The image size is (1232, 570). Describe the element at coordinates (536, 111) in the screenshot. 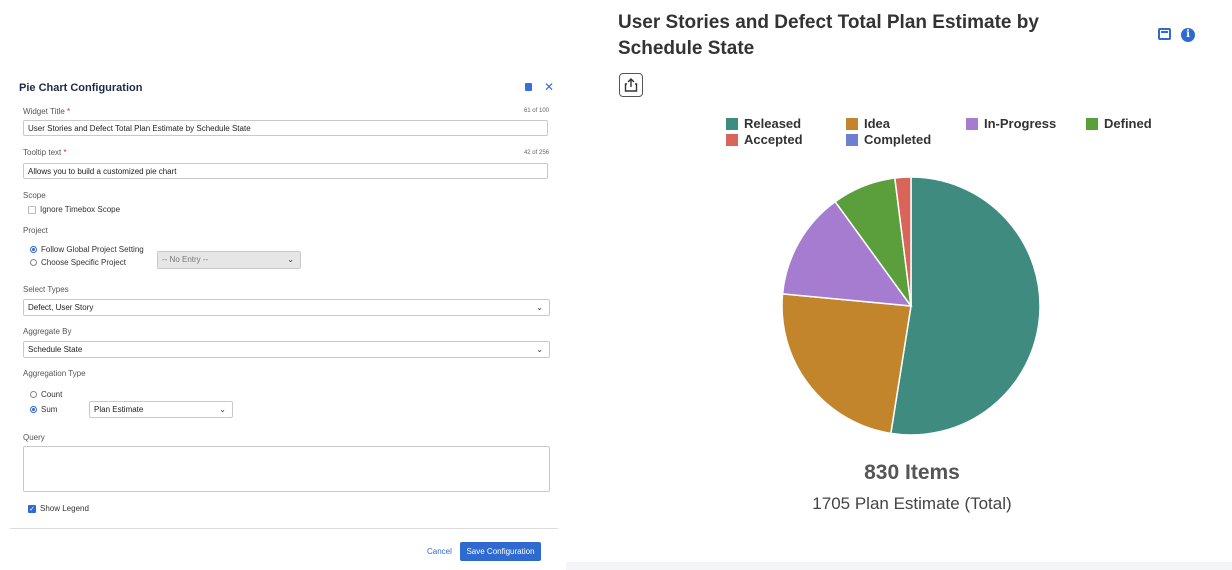

I see `widget-title-counter: 61 of 100` at that location.